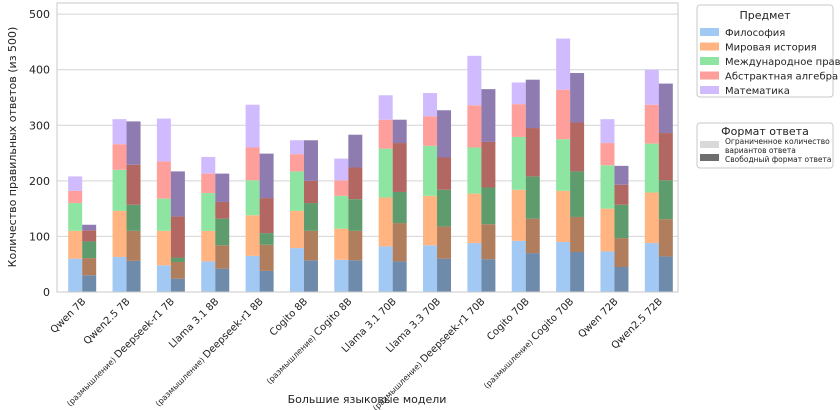 Image resolution: width=840 pixels, height=410 pixels. I want to click on format-mc-label-2: вариантов ответа, so click(760, 150).